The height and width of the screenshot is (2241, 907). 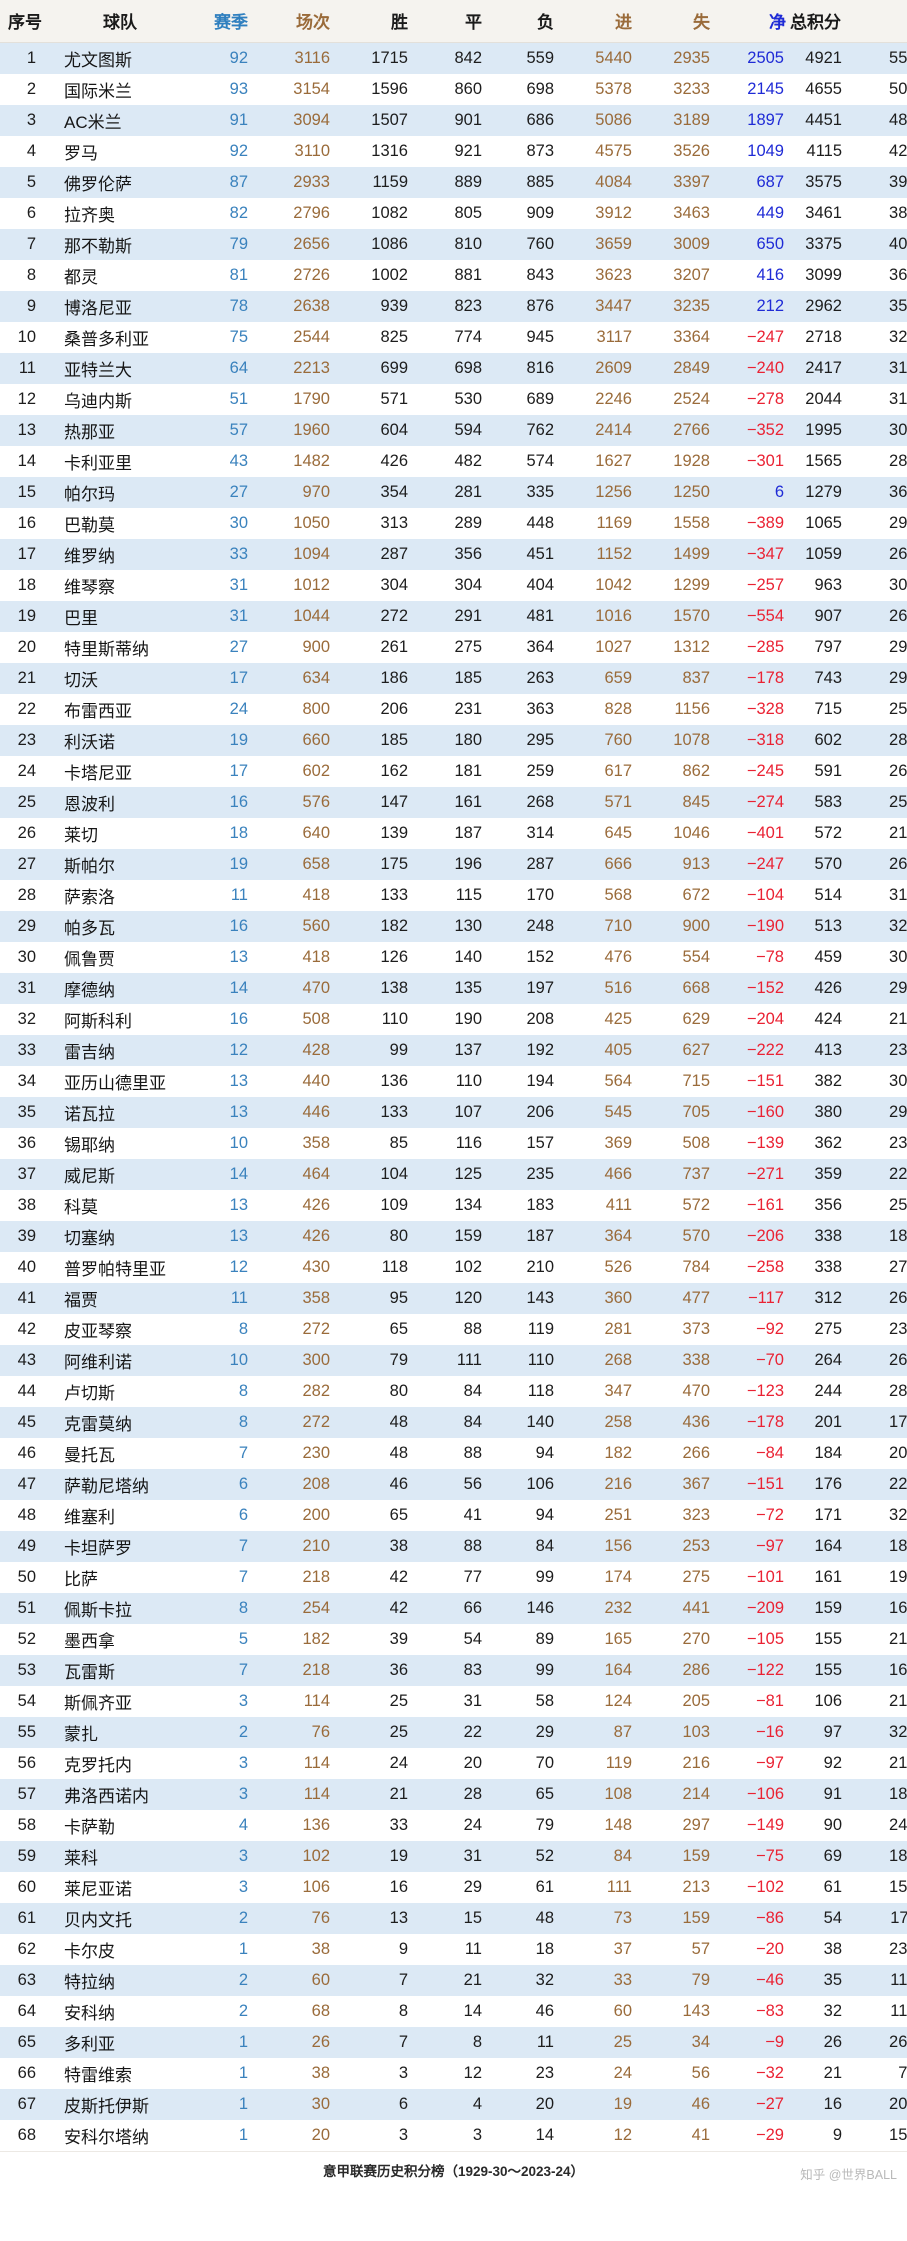 I want to click on table-row: 67 皮斯托伊斯 1 30 6 4 20 19 46 −27 16 20.00%, so click(x=453, y=2104).